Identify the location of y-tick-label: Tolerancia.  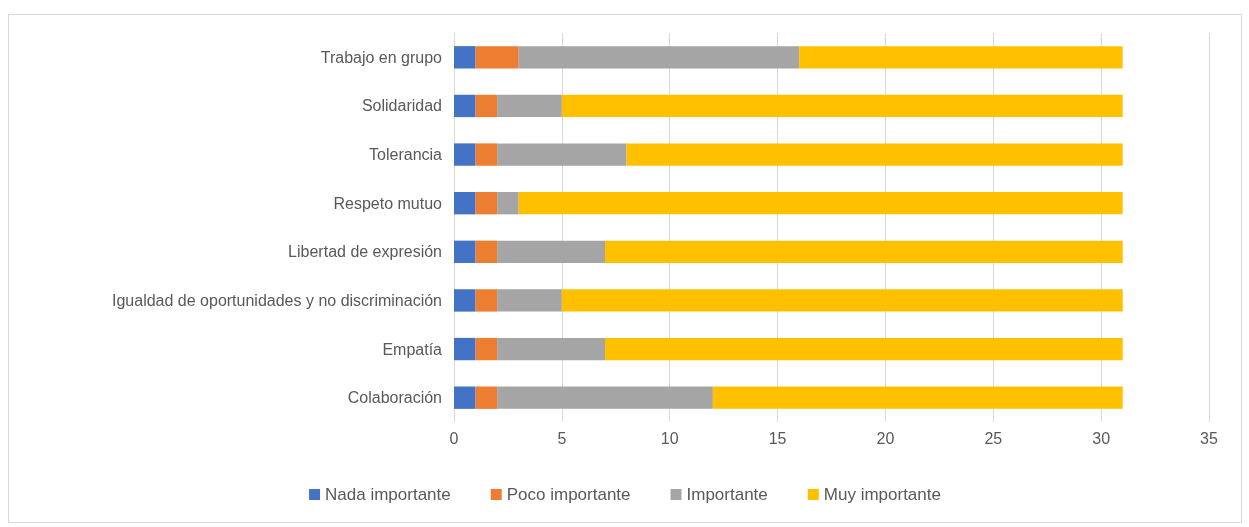
(406, 155).